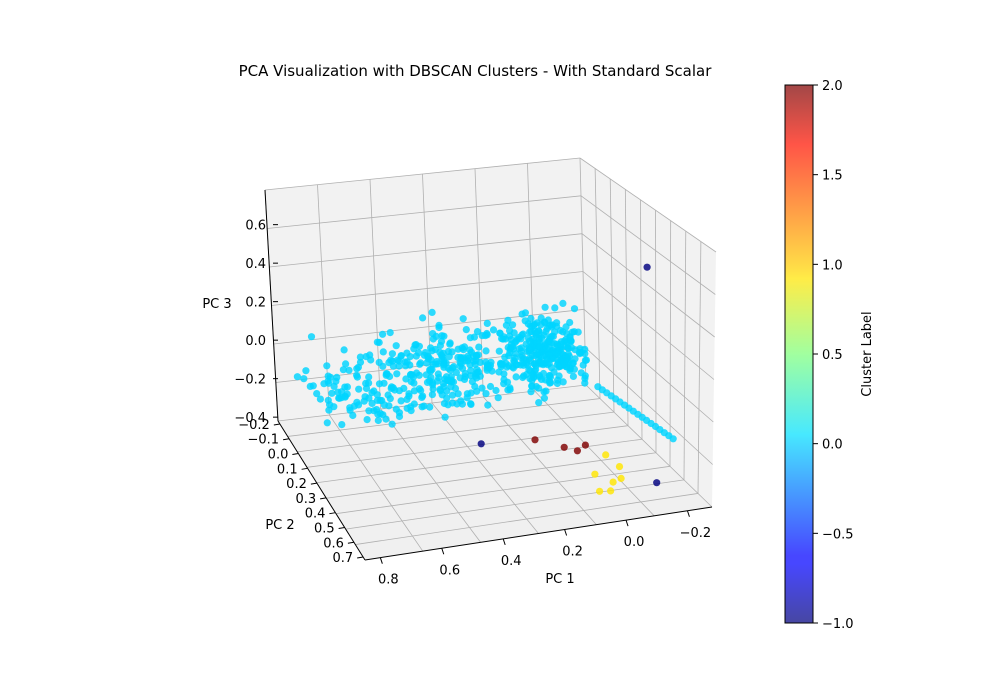 This screenshot has width=1000, height=700. I want to click on colorbar-tick-label: 0.0, so click(832, 445).